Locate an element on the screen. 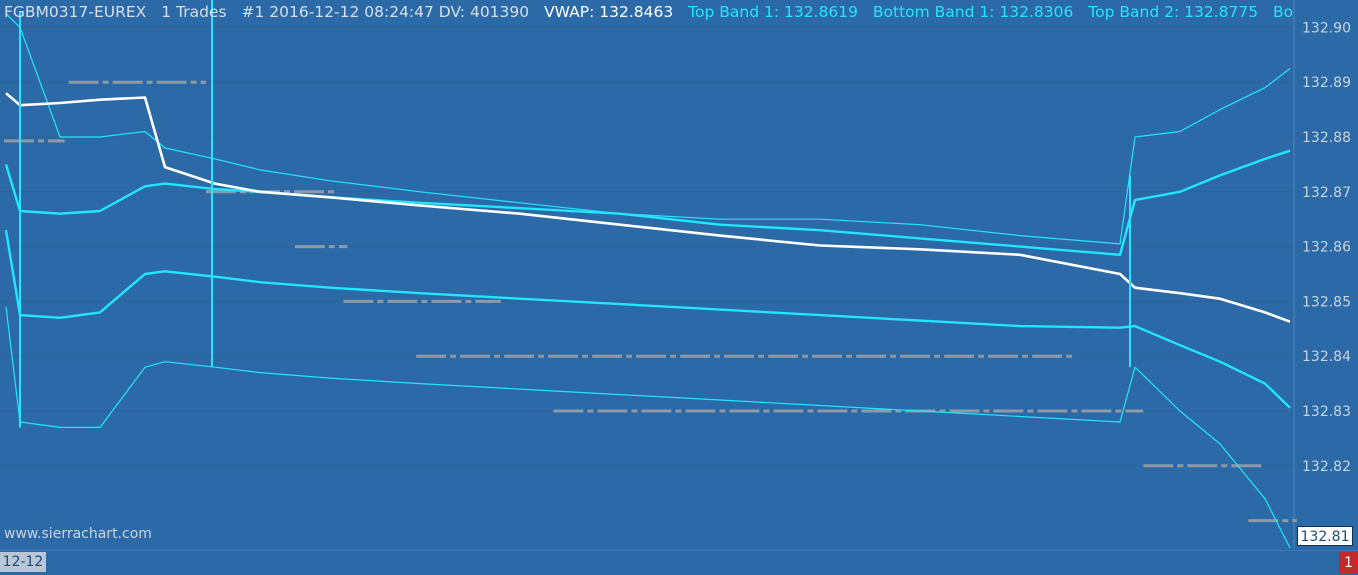 The image size is (1358, 575). time-axis is located at coordinates (679, 562).